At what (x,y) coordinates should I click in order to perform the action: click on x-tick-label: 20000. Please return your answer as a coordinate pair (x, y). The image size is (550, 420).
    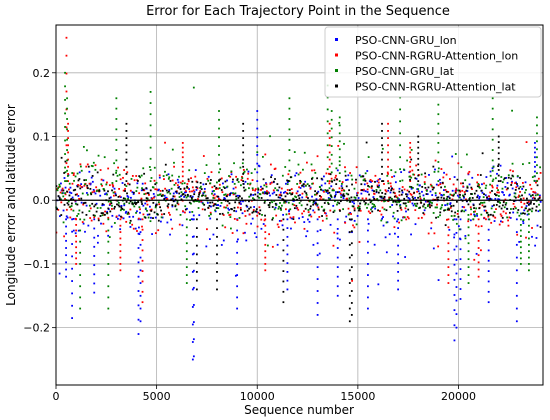
    Looking at the image, I should click on (458, 396).